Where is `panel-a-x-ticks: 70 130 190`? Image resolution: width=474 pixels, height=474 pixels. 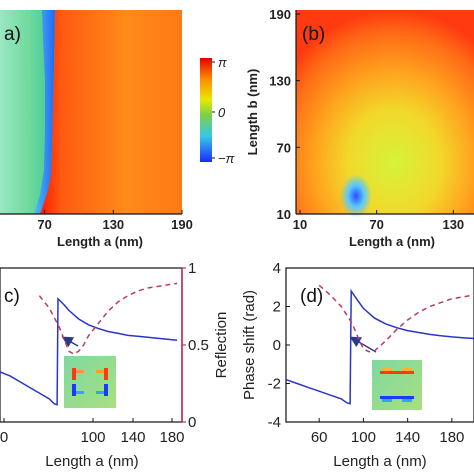 panel-a-x-ticks: 70 130 190 is located at coordinates (115, 221).